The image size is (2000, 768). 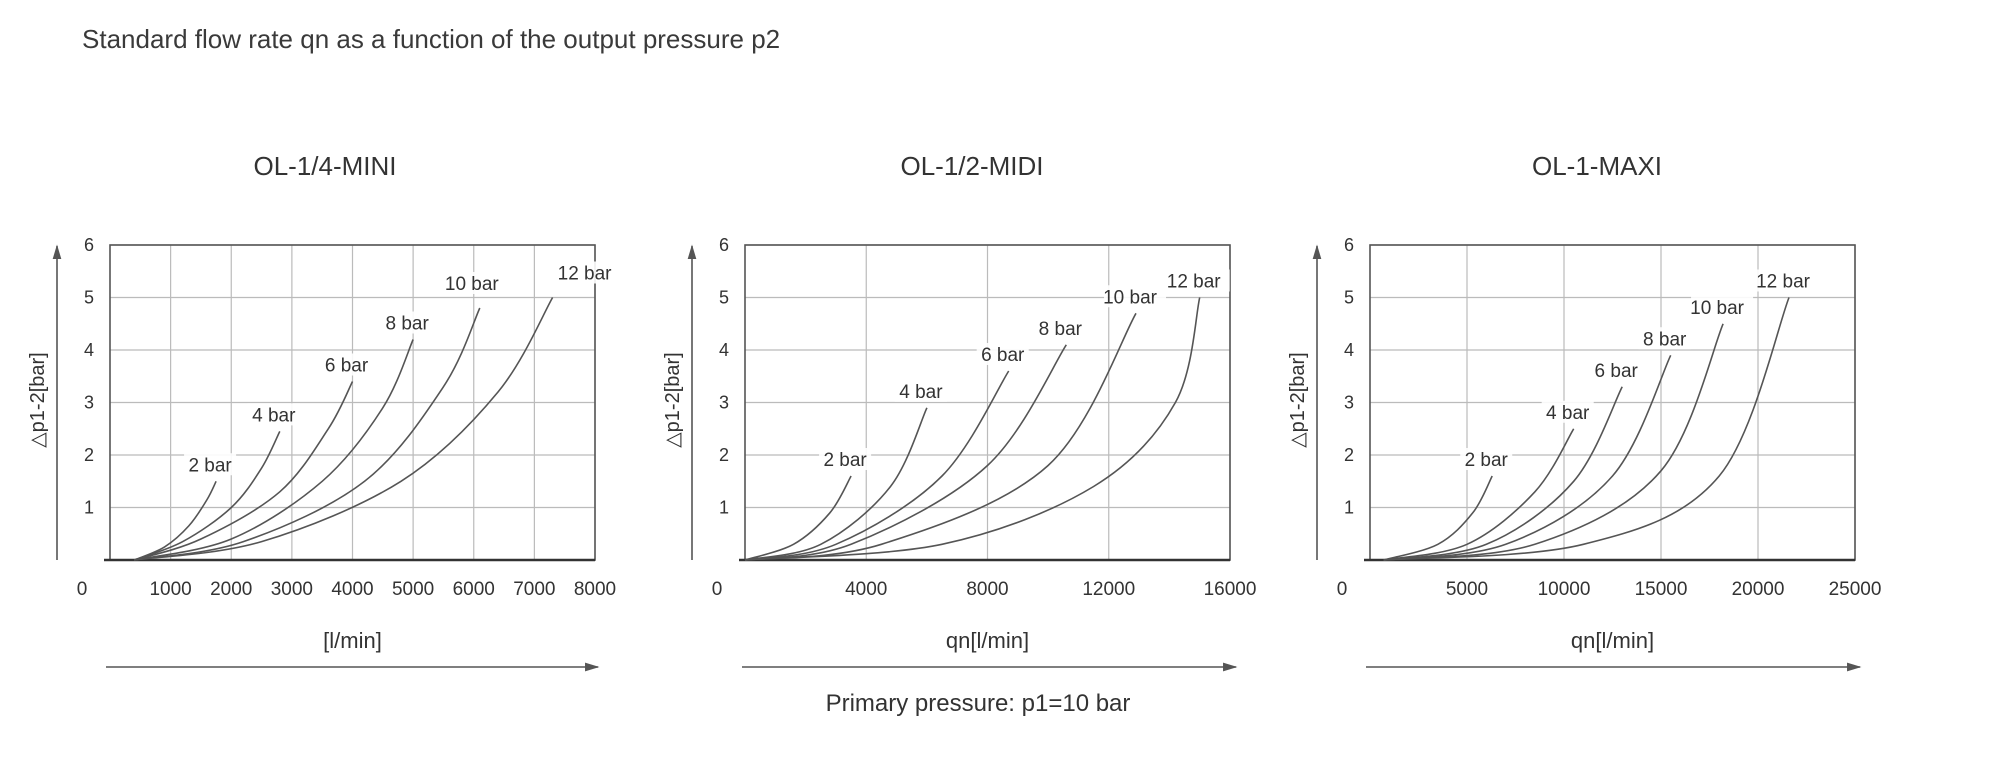 I want to click on x-tick-label: 5000, so click(x=413, y=589).